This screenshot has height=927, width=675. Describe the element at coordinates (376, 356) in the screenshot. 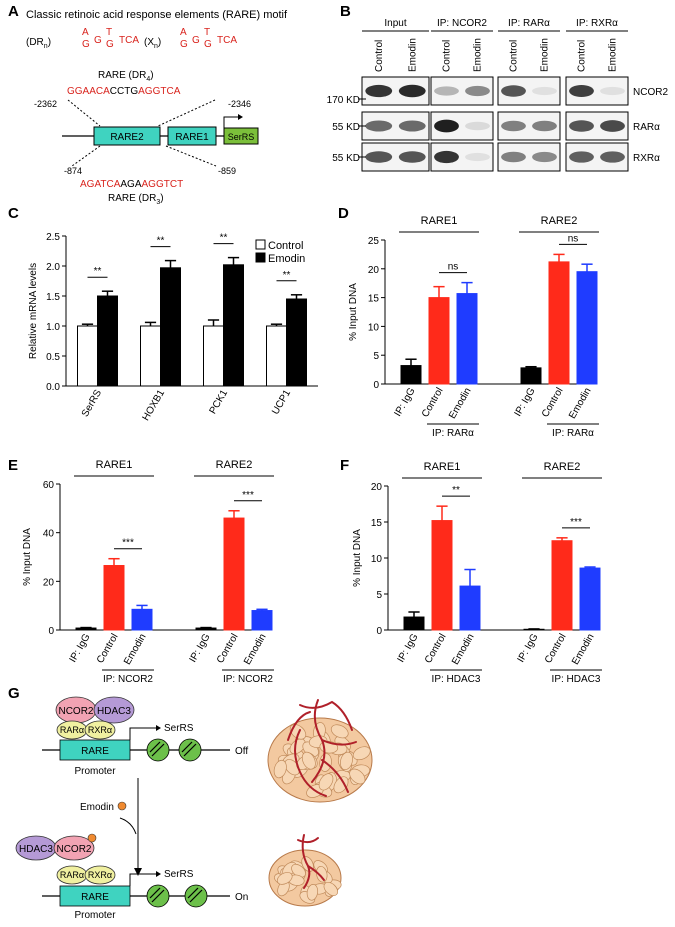

I see `y-tick-label: 5` at that location.